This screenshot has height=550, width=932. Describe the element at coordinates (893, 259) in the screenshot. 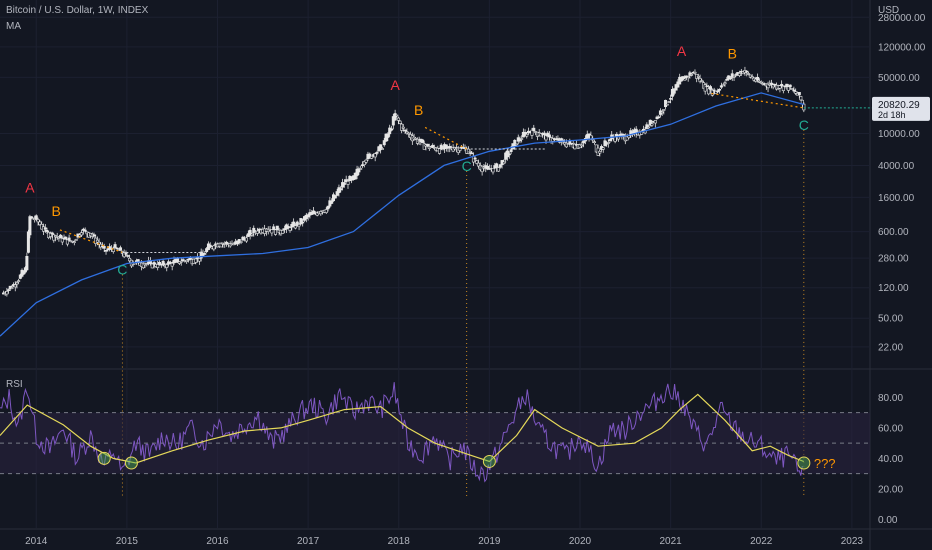

I see `price-tick-label: 280.00` at that location.